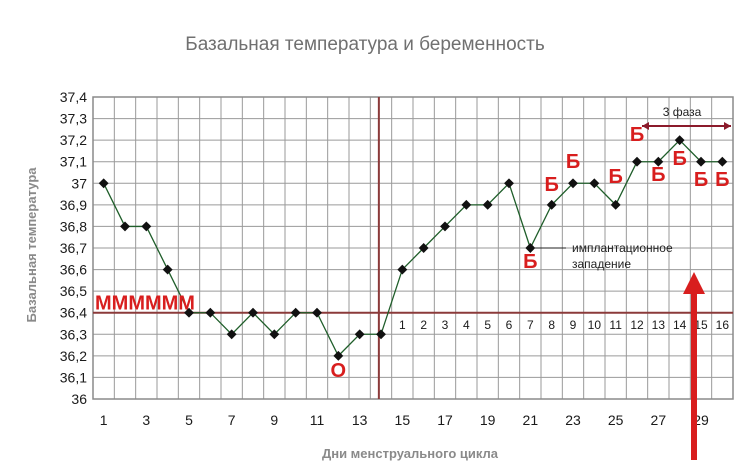  Describe the element at coordinates (573, 420) in the screenshot. I see `x-tick-label: 23` at that location.